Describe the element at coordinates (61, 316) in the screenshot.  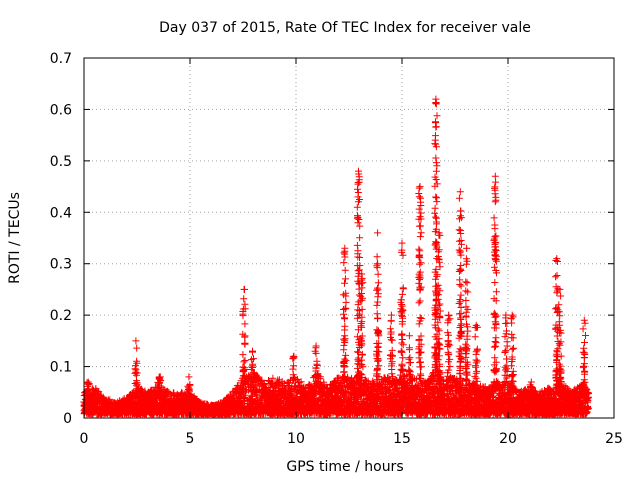
I see `y-tick-label: 0.2` at that location.